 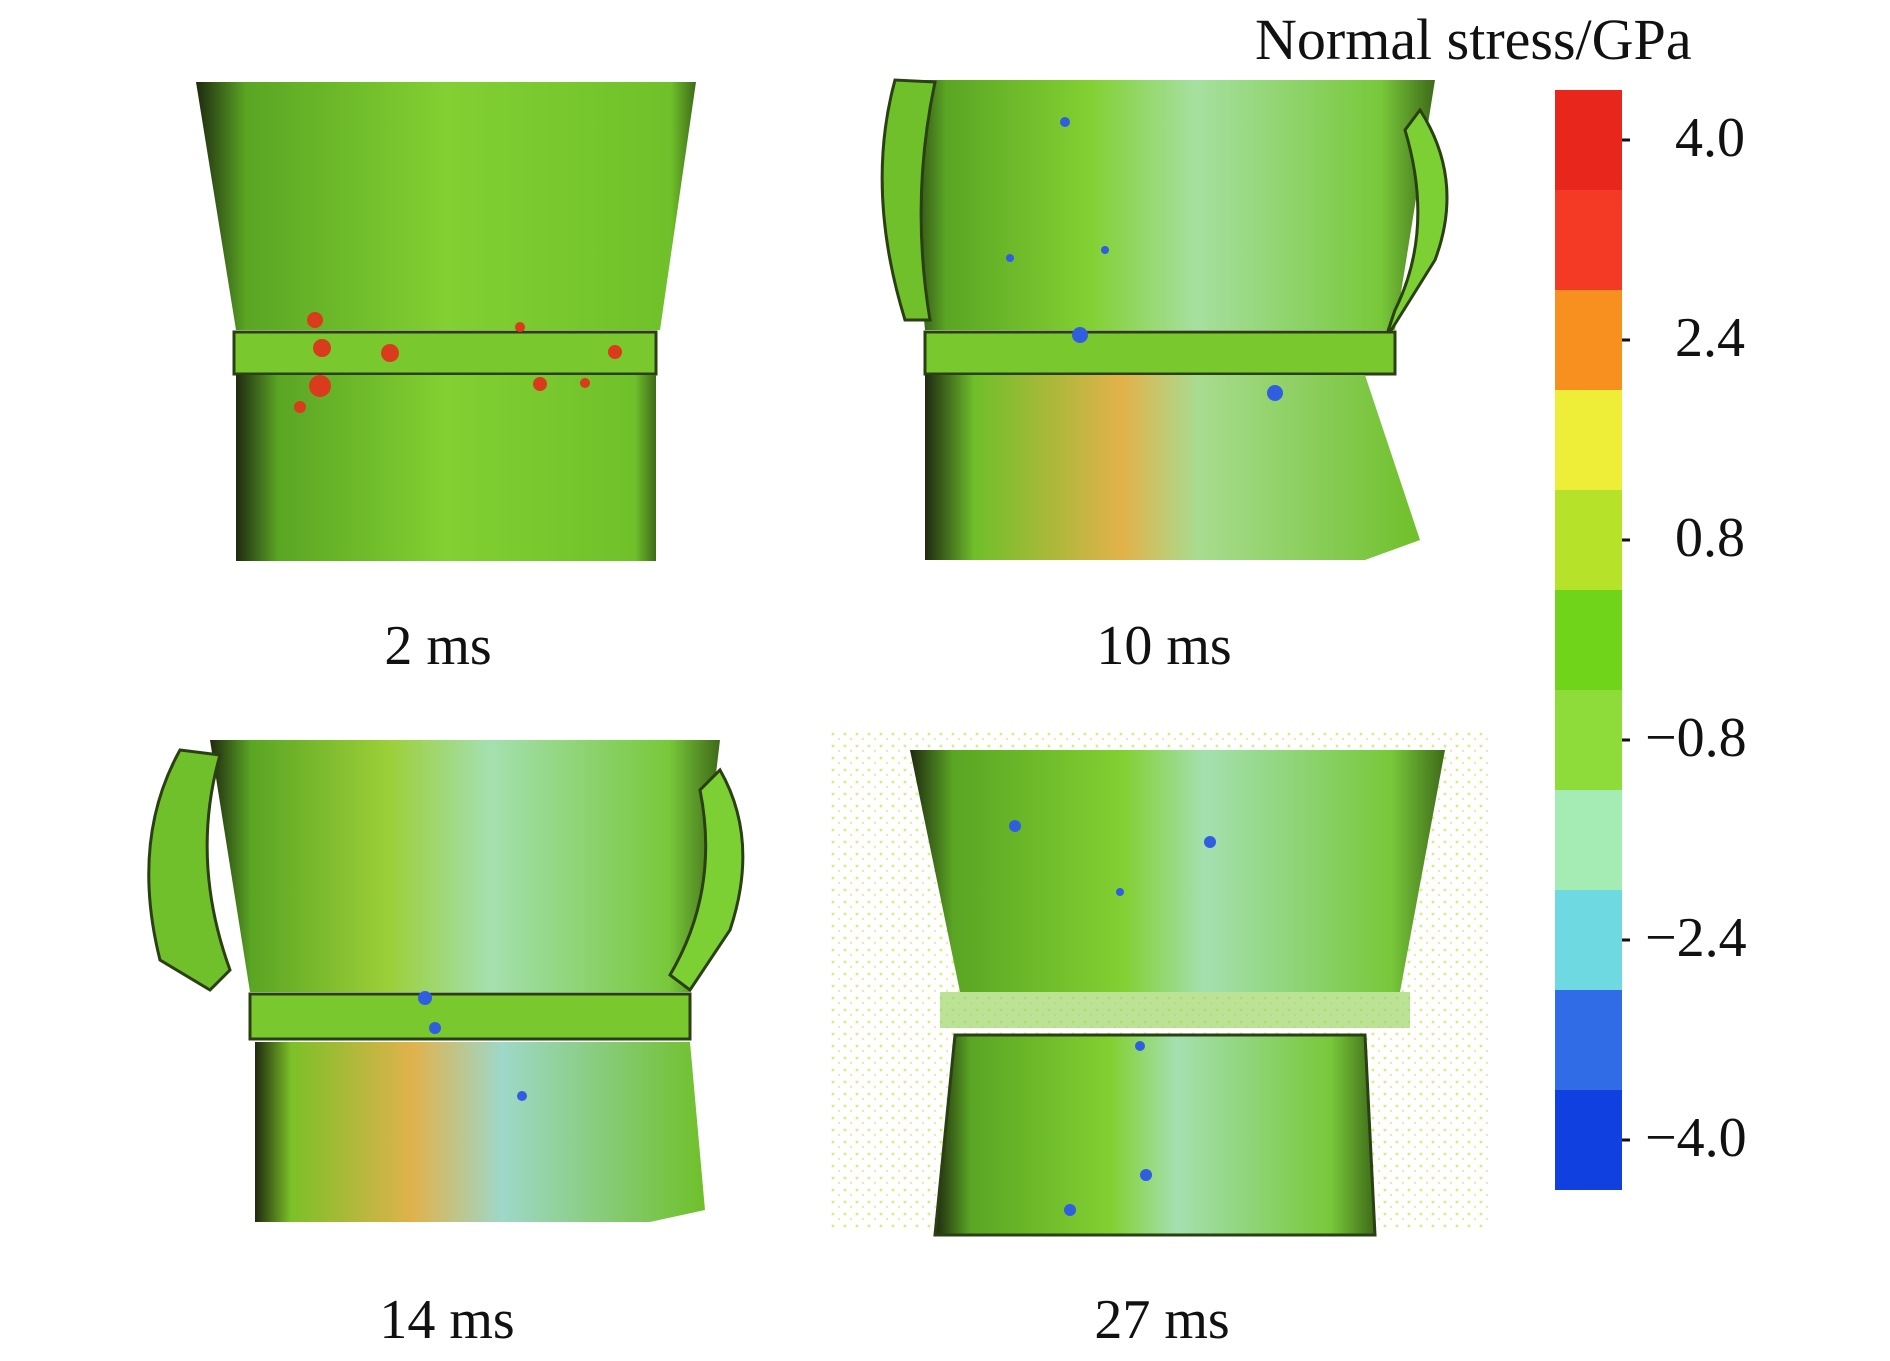 I want to click on colorbar-tick-label: 2.4, so click(x=1710, y=338).